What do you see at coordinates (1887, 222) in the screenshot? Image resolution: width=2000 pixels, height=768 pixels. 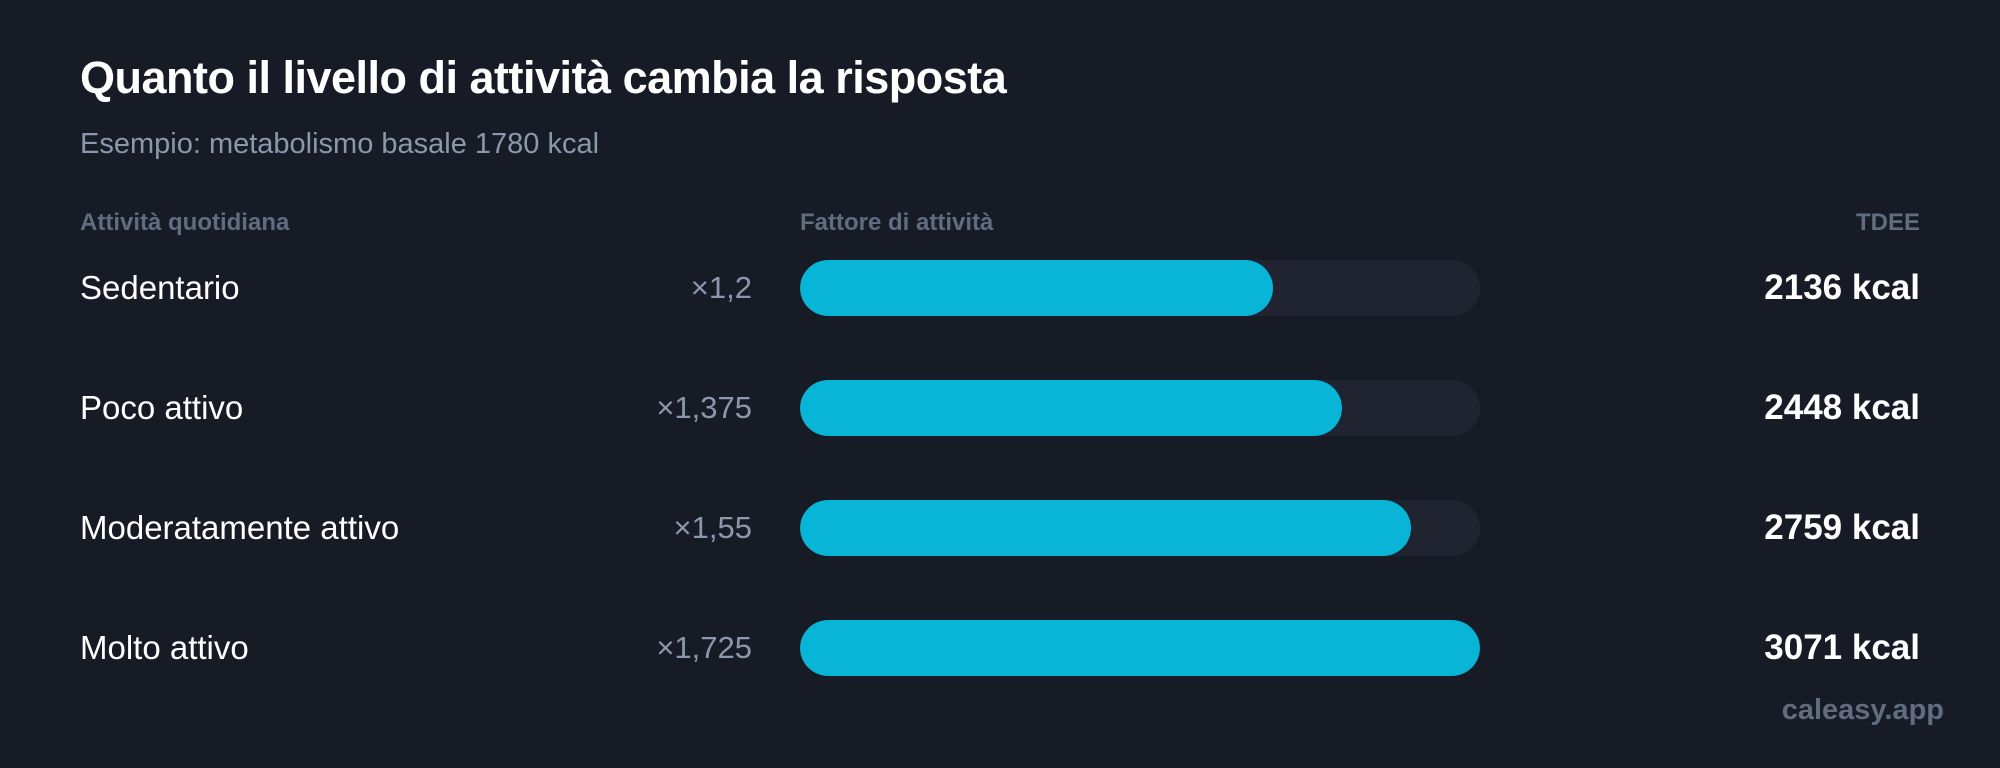 I see `column-header-tdee: TDEE` at bounding box center [1887, 222].